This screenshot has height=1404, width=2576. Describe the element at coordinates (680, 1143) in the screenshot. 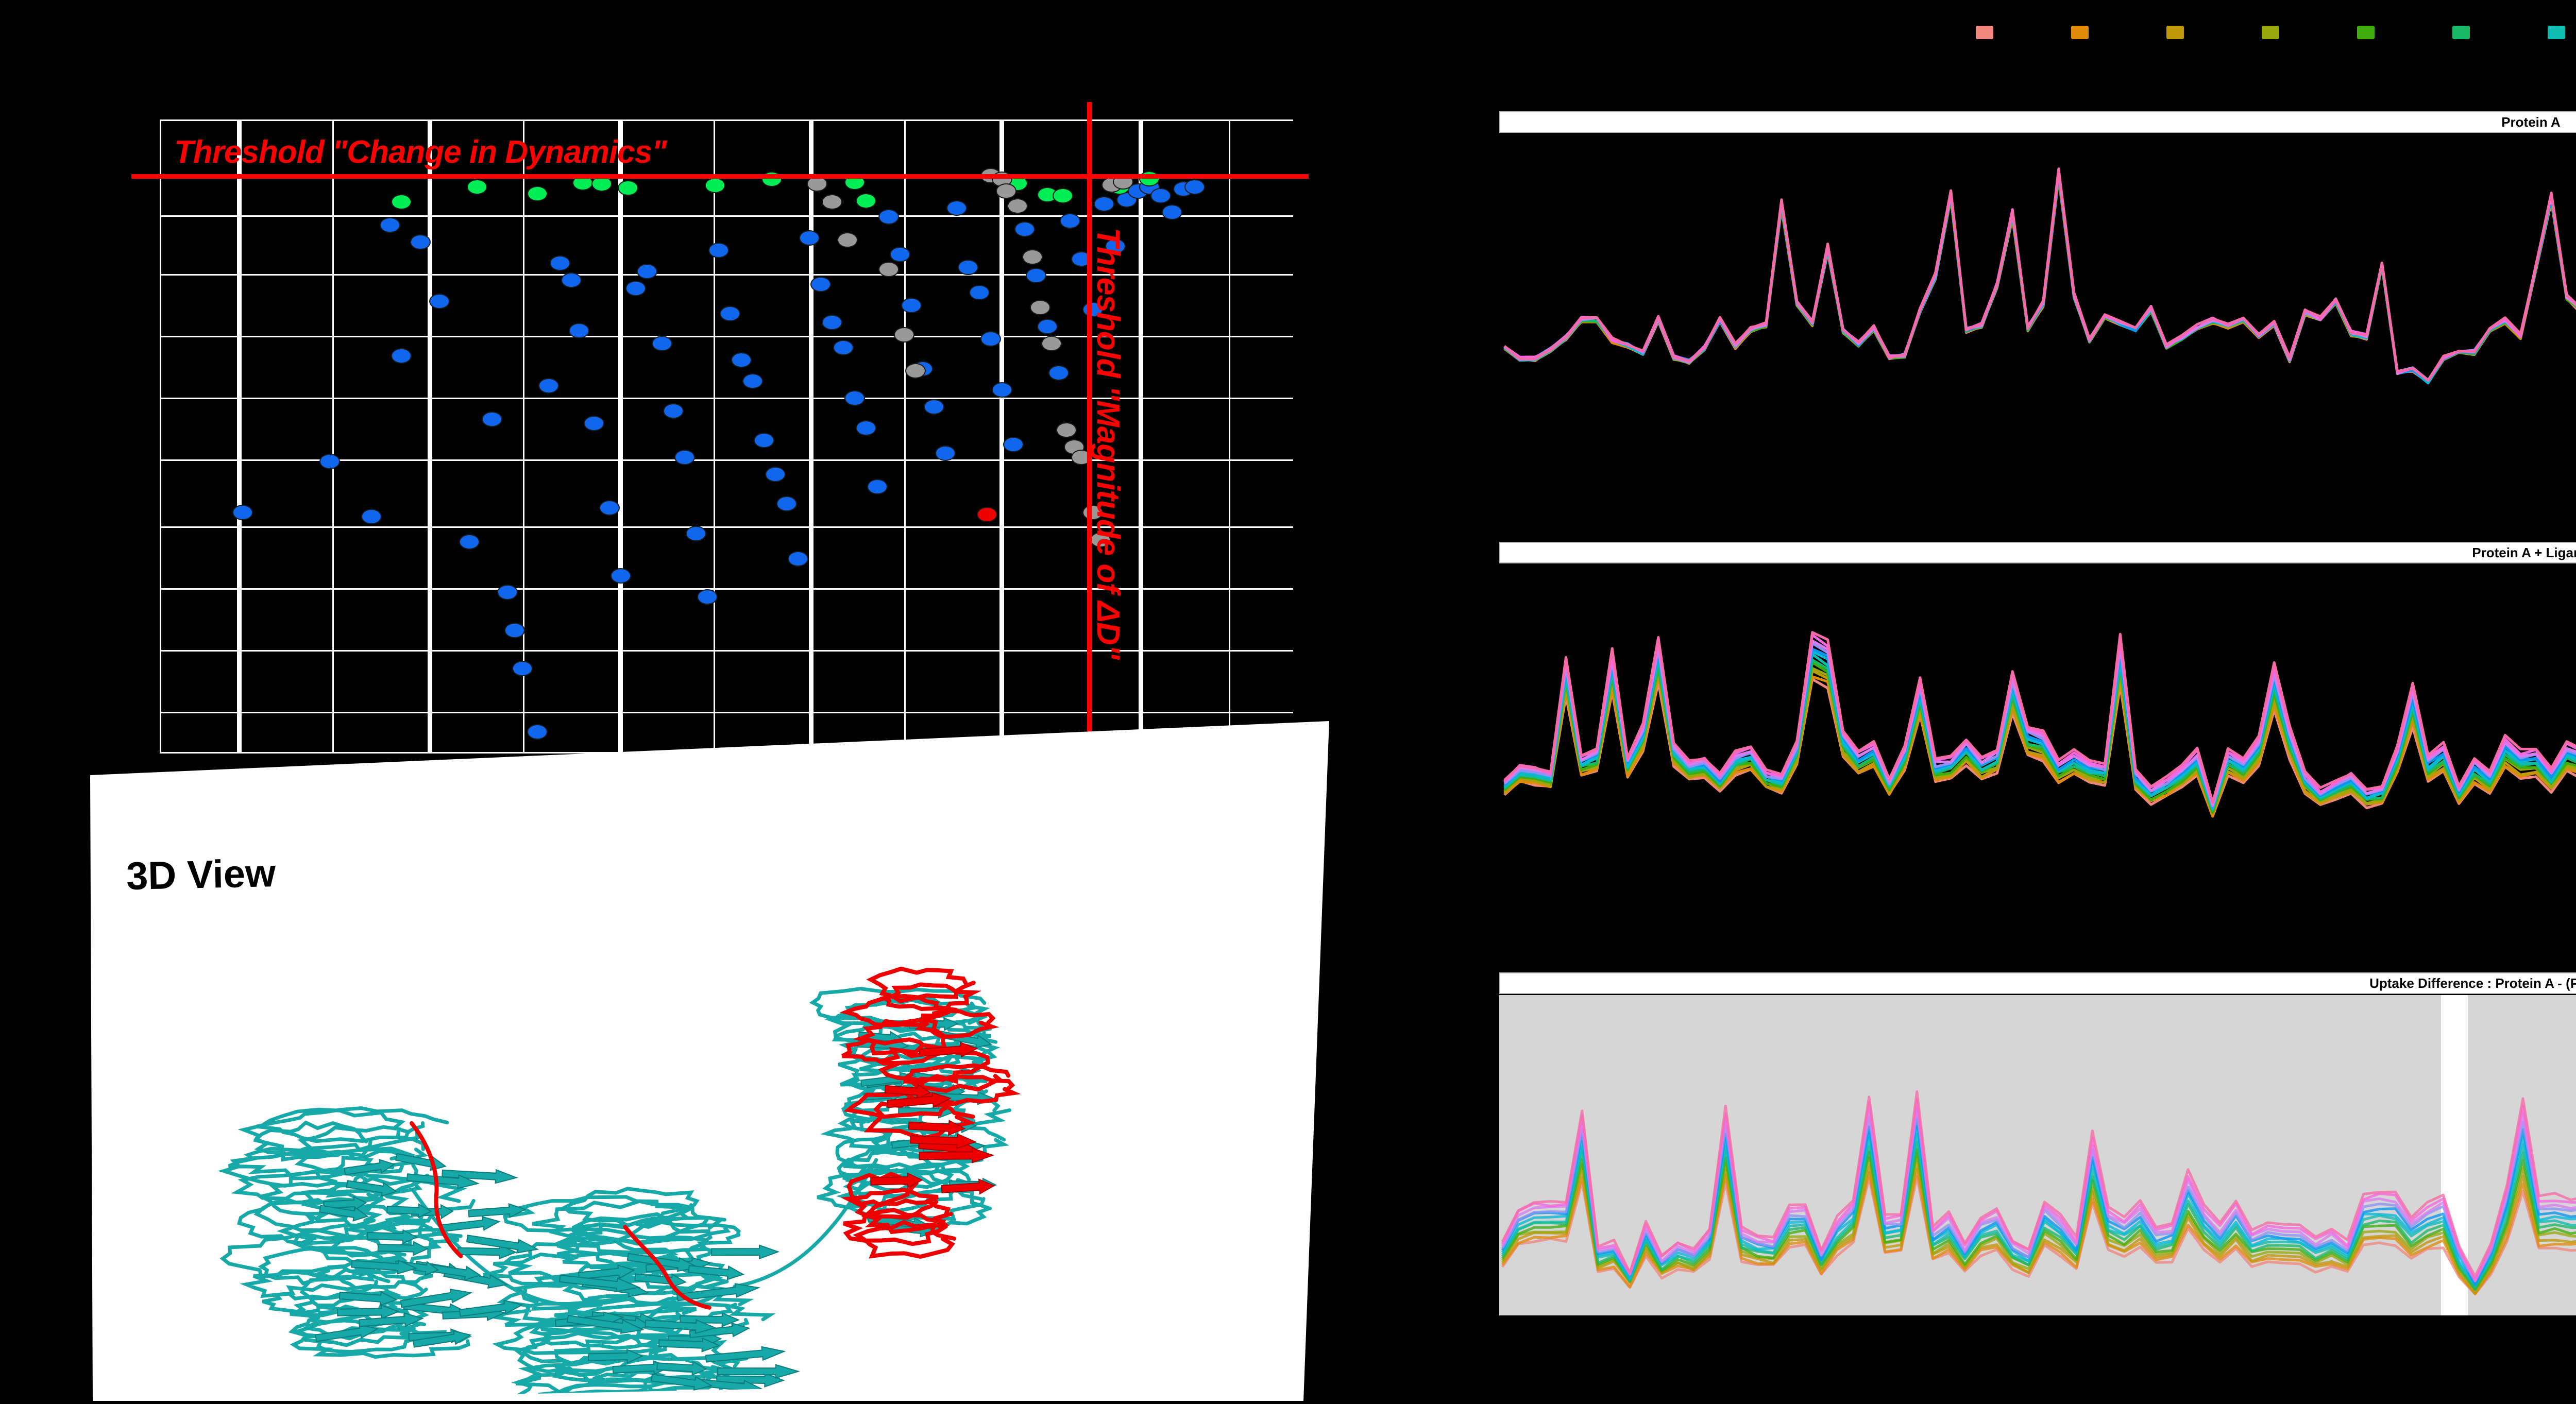

I see `protein-ribbon-structure` at that location.